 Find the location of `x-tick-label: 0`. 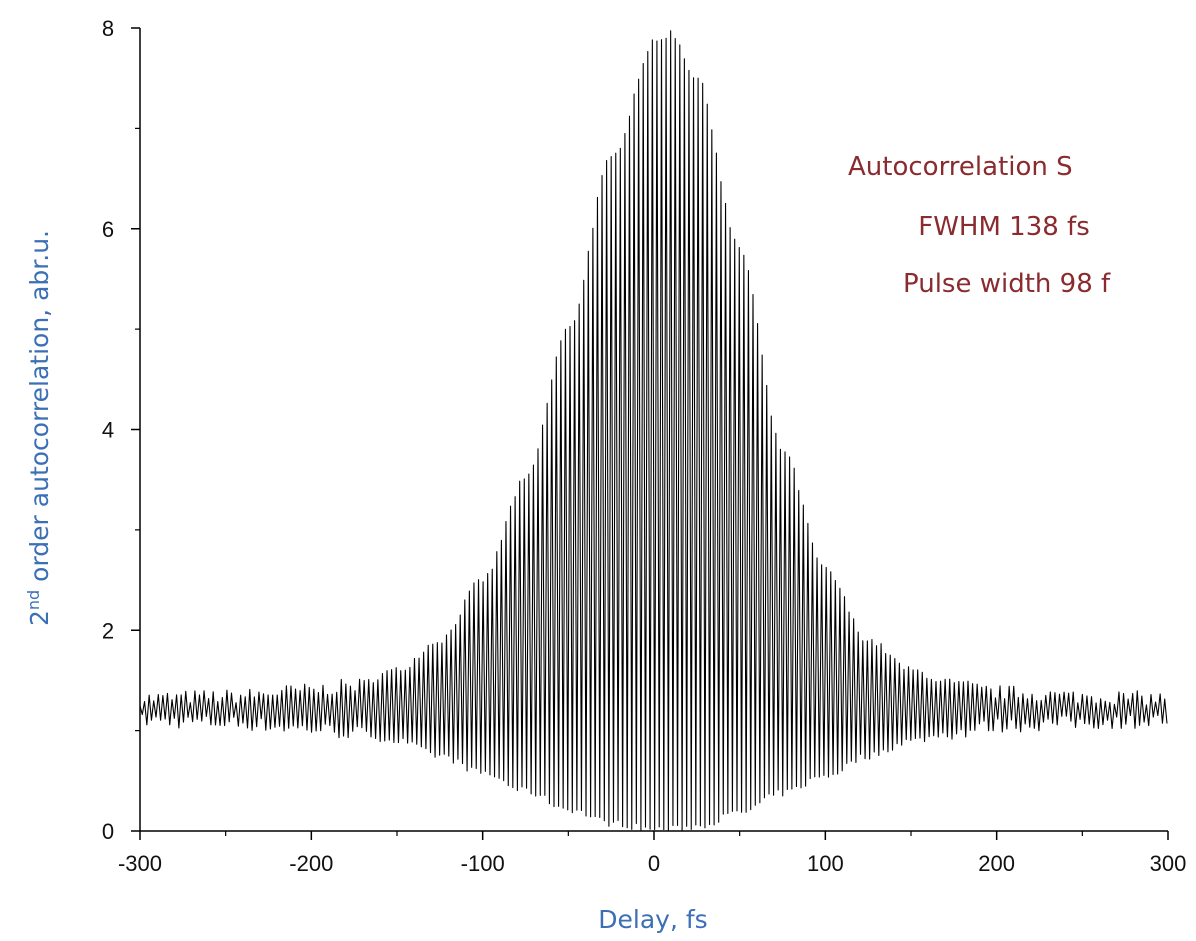

x-tick-label: 0 is located at coordinates (654, 863).